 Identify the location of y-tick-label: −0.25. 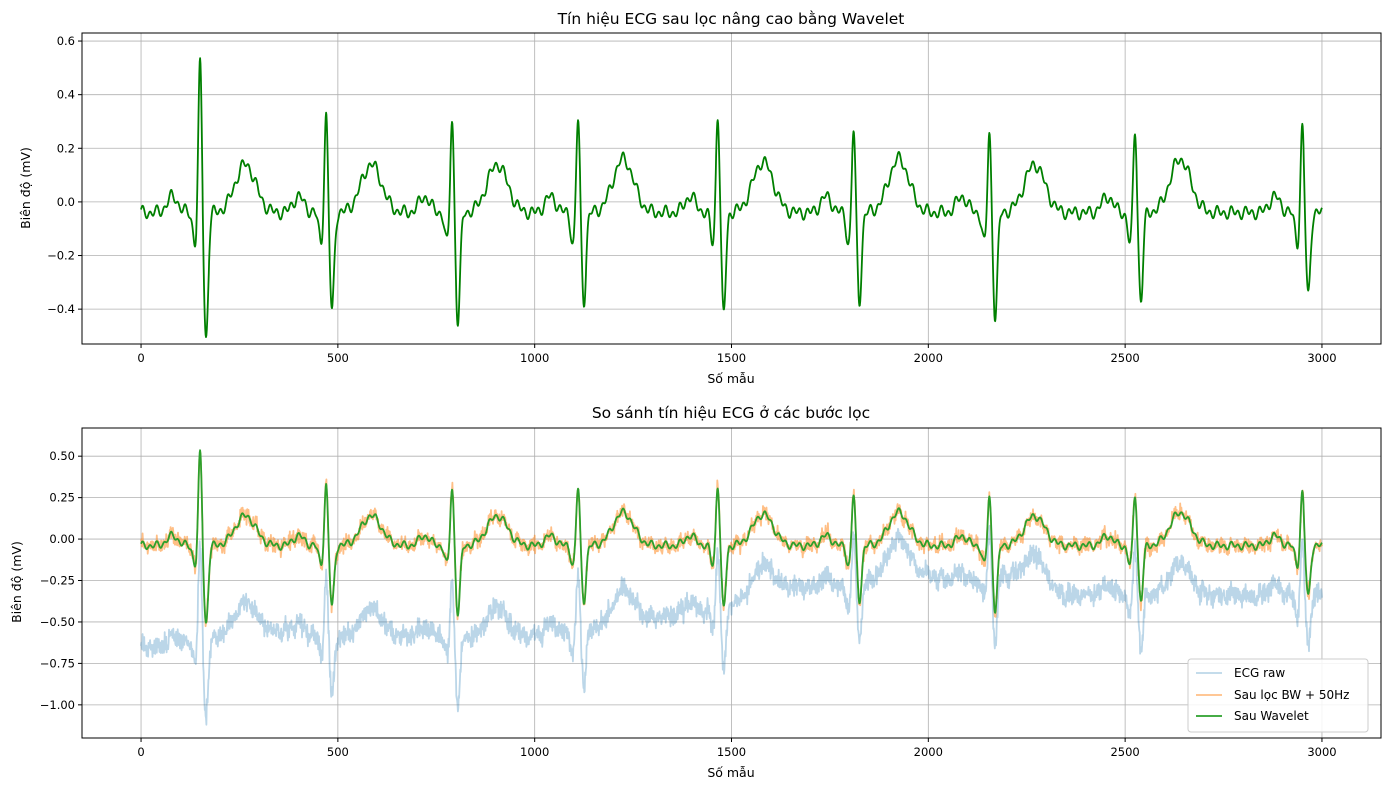
(57, 581).